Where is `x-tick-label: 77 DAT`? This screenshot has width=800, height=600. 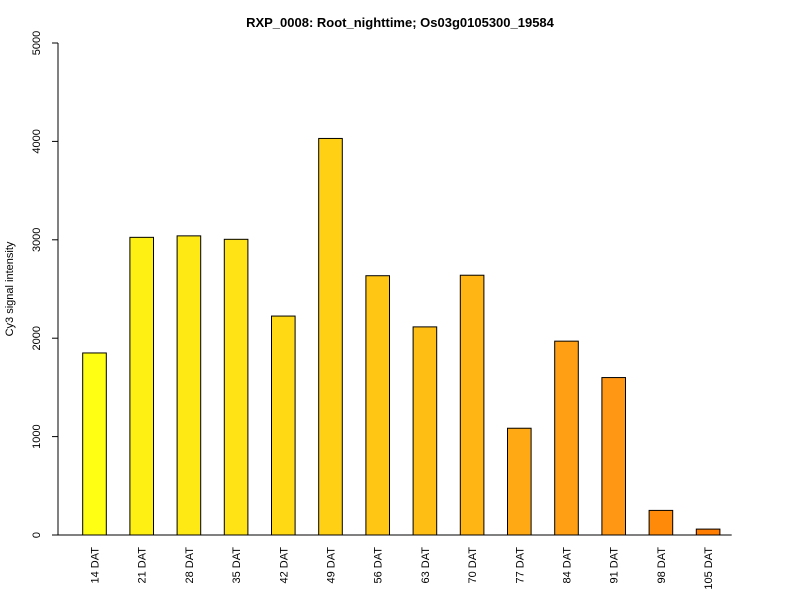 x-tick-label: 77 DAT is located at coordinates (520, 565).